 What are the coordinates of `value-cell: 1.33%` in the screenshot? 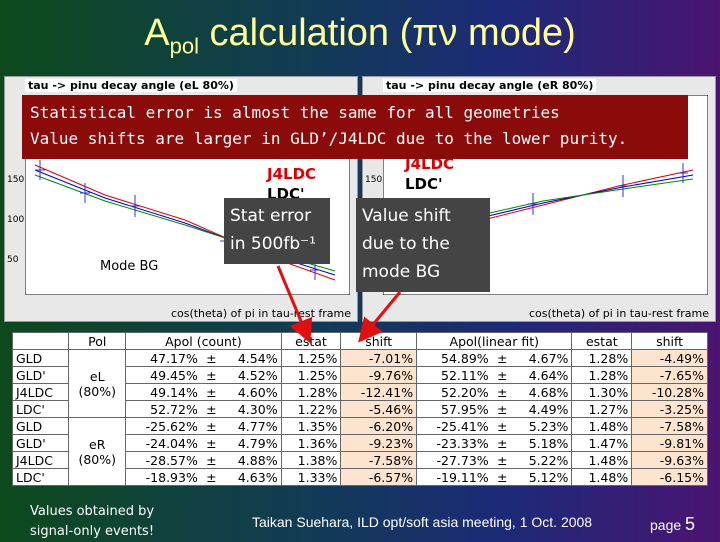 It's located at (311, 477).